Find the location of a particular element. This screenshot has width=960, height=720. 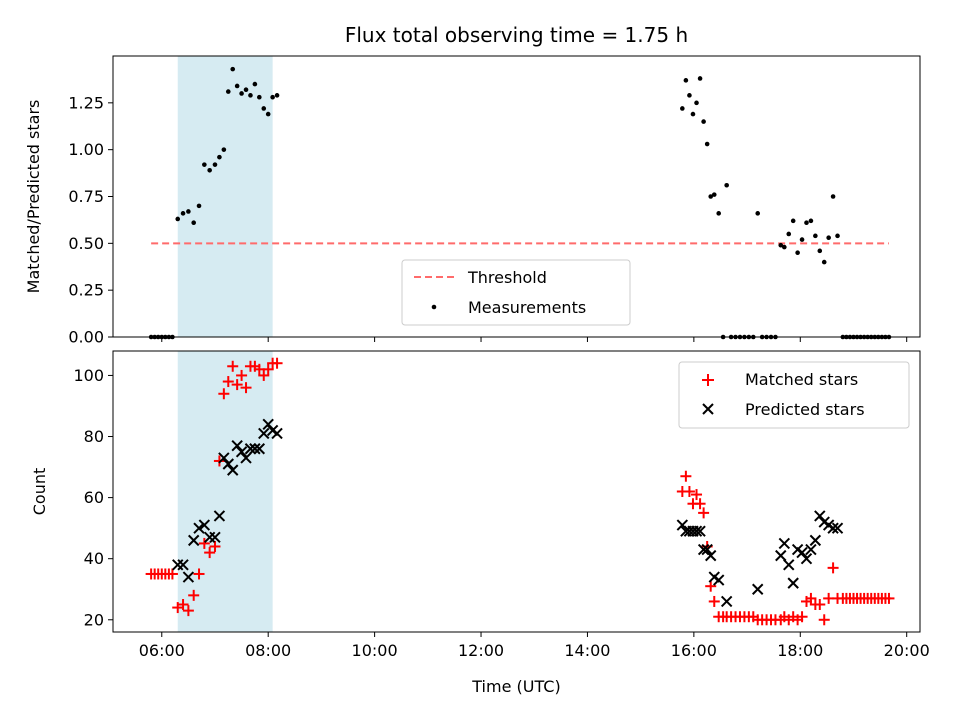

observing-window-shade-top is located at coordinates (225, 196).